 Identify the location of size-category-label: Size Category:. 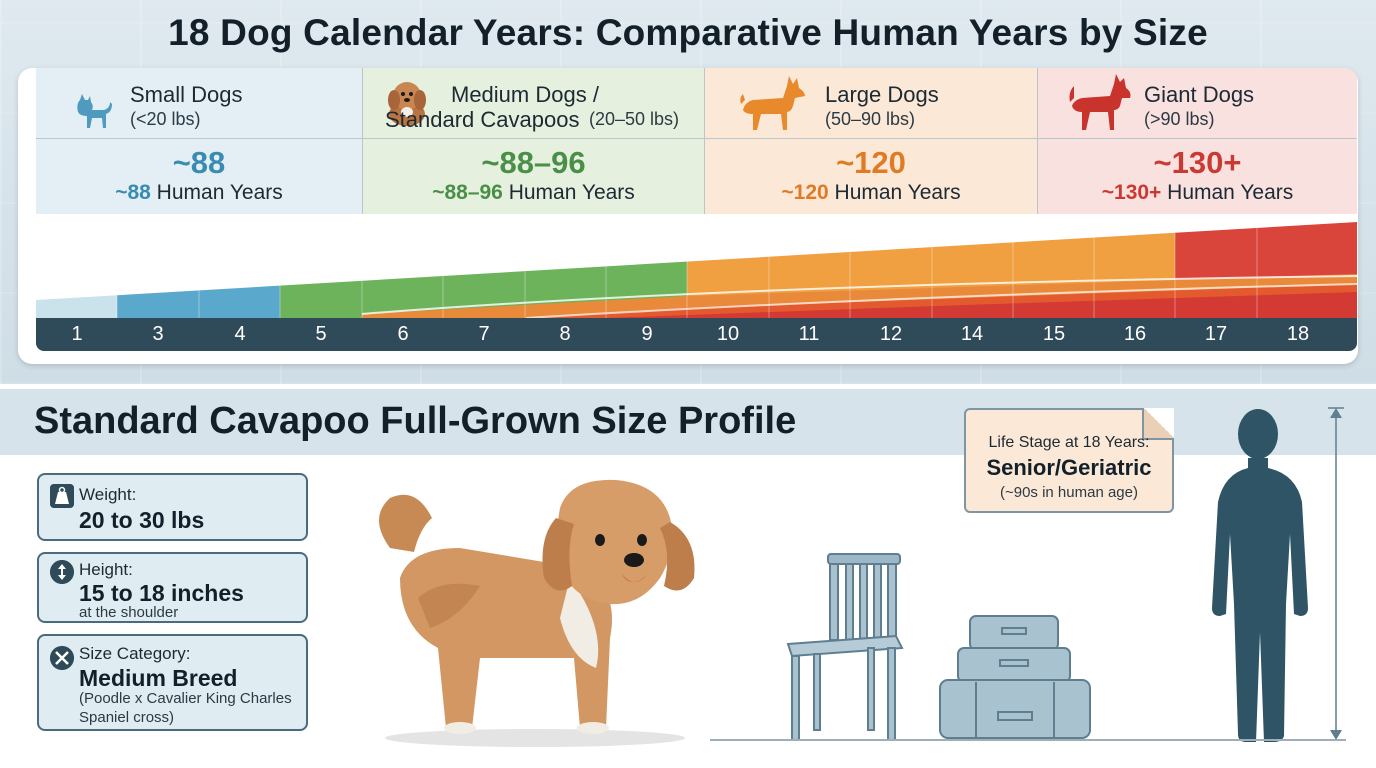
(135, 653).